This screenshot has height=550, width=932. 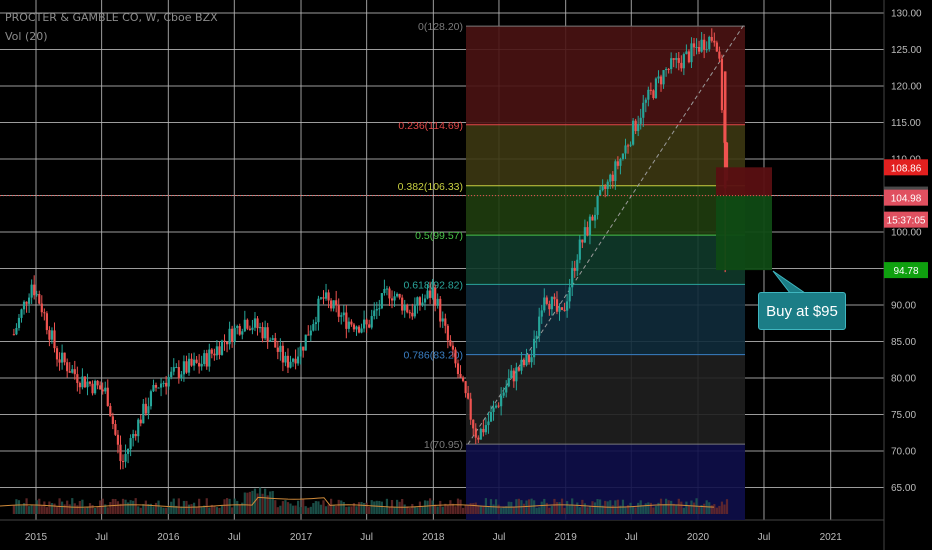 What do you see at coordinates (605, 260) in the screenshot?
I see `fib-zone` at bounding box center [605, 260].